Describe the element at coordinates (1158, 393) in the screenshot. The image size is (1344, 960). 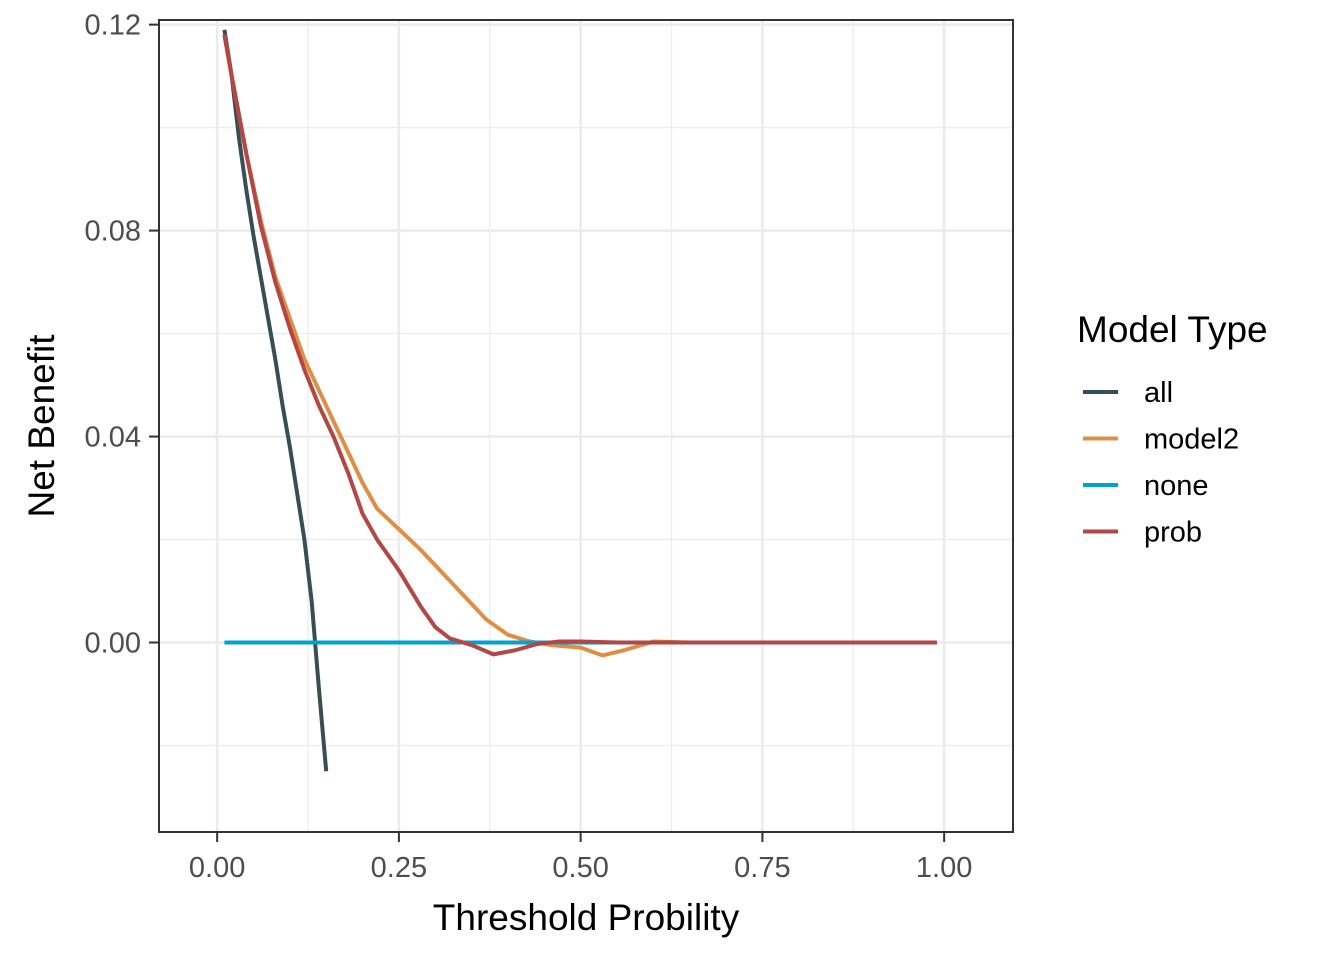
I see `legend-label-all: all` at that location.